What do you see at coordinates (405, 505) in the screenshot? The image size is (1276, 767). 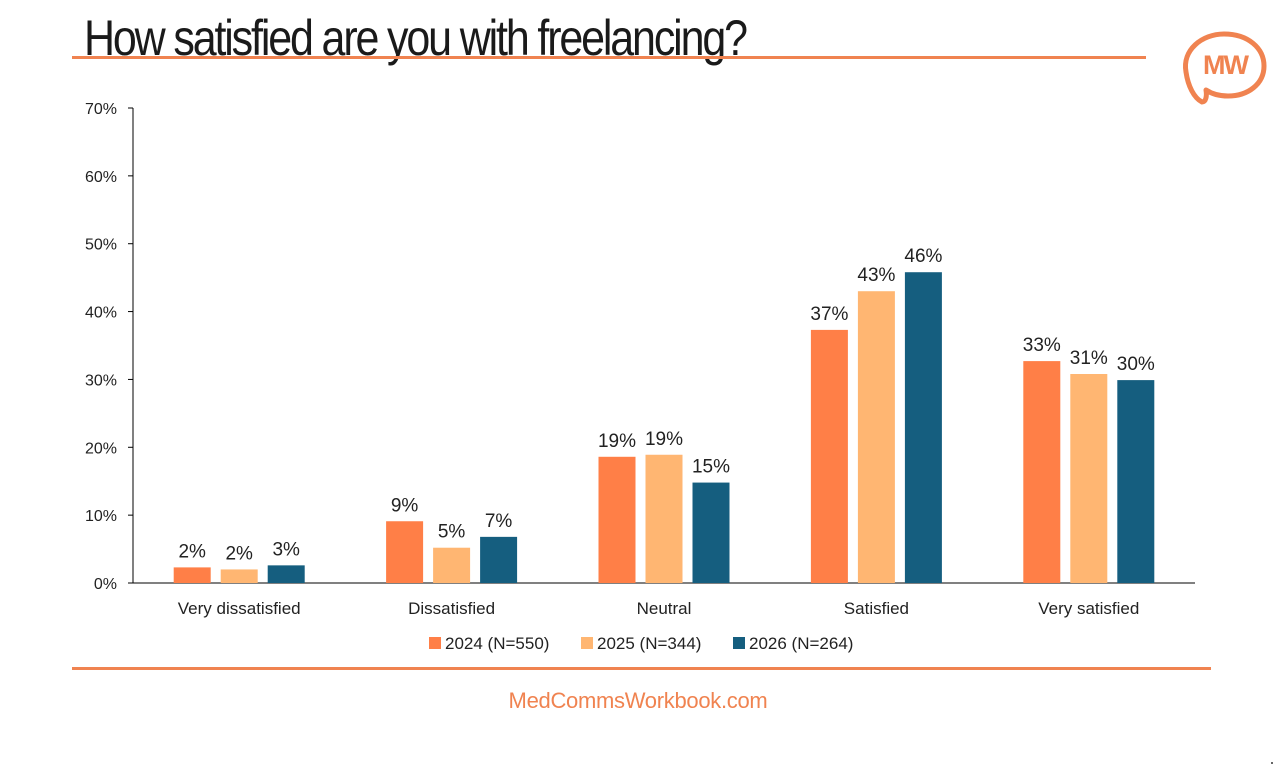 I see `data-label: 9%` at bounding box center [405, 505].